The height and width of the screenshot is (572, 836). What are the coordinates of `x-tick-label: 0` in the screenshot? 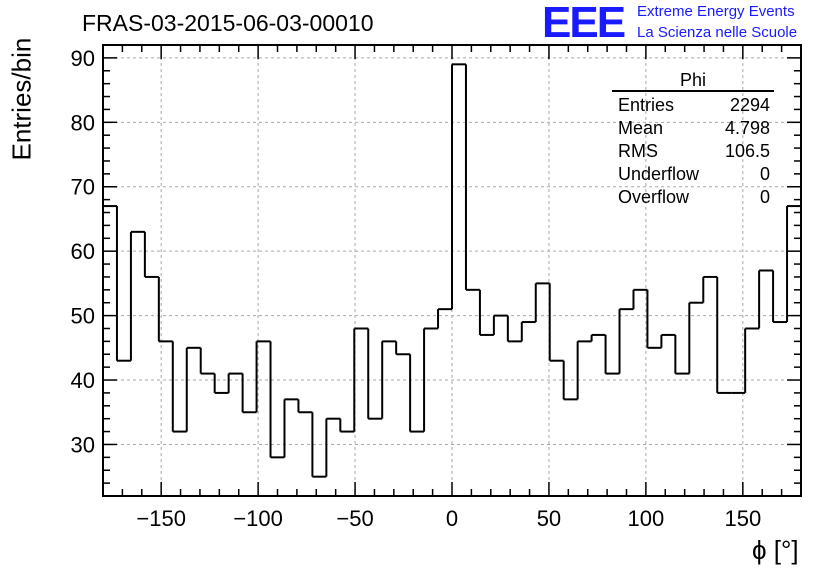 It's located at (452, 518).